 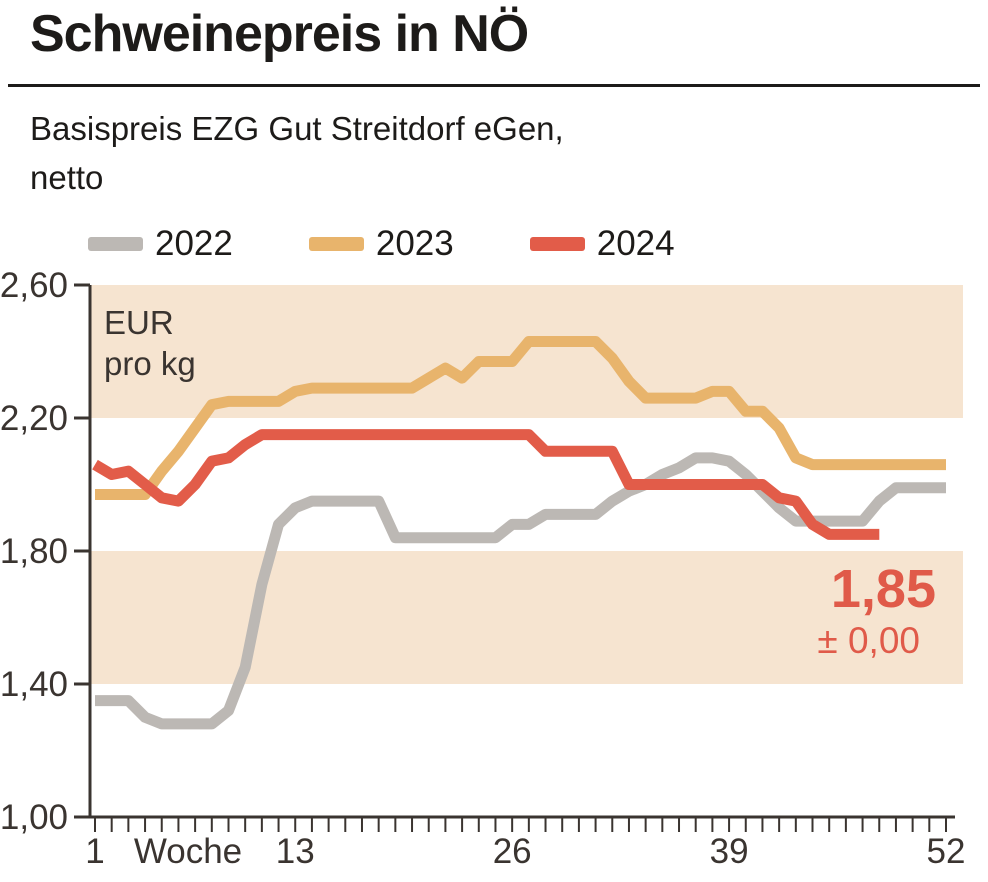 I want to click on legend-item-2023: 2023, so click(x=381, y=244).